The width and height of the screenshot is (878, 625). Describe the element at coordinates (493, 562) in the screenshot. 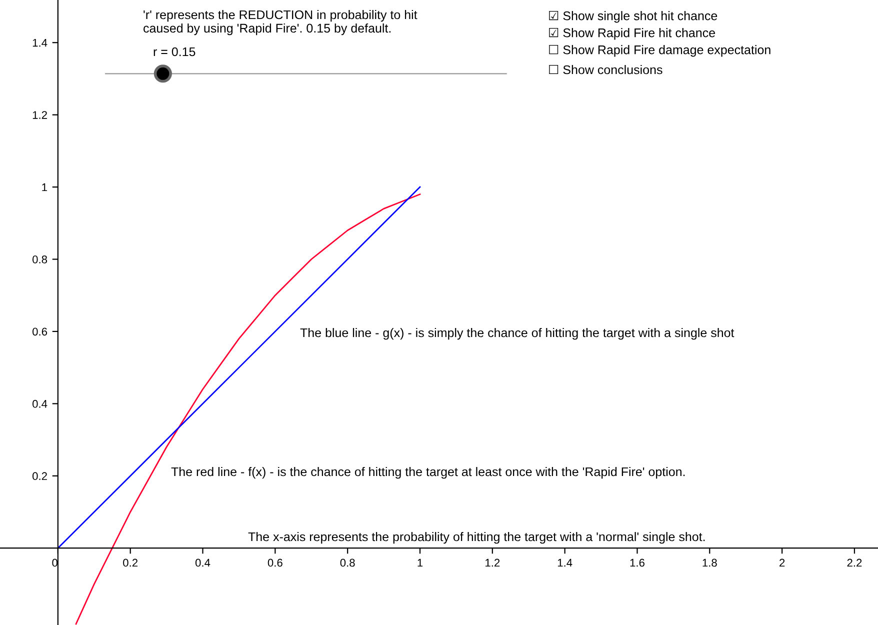

I see `x-tick-label: 1.2` at that location.